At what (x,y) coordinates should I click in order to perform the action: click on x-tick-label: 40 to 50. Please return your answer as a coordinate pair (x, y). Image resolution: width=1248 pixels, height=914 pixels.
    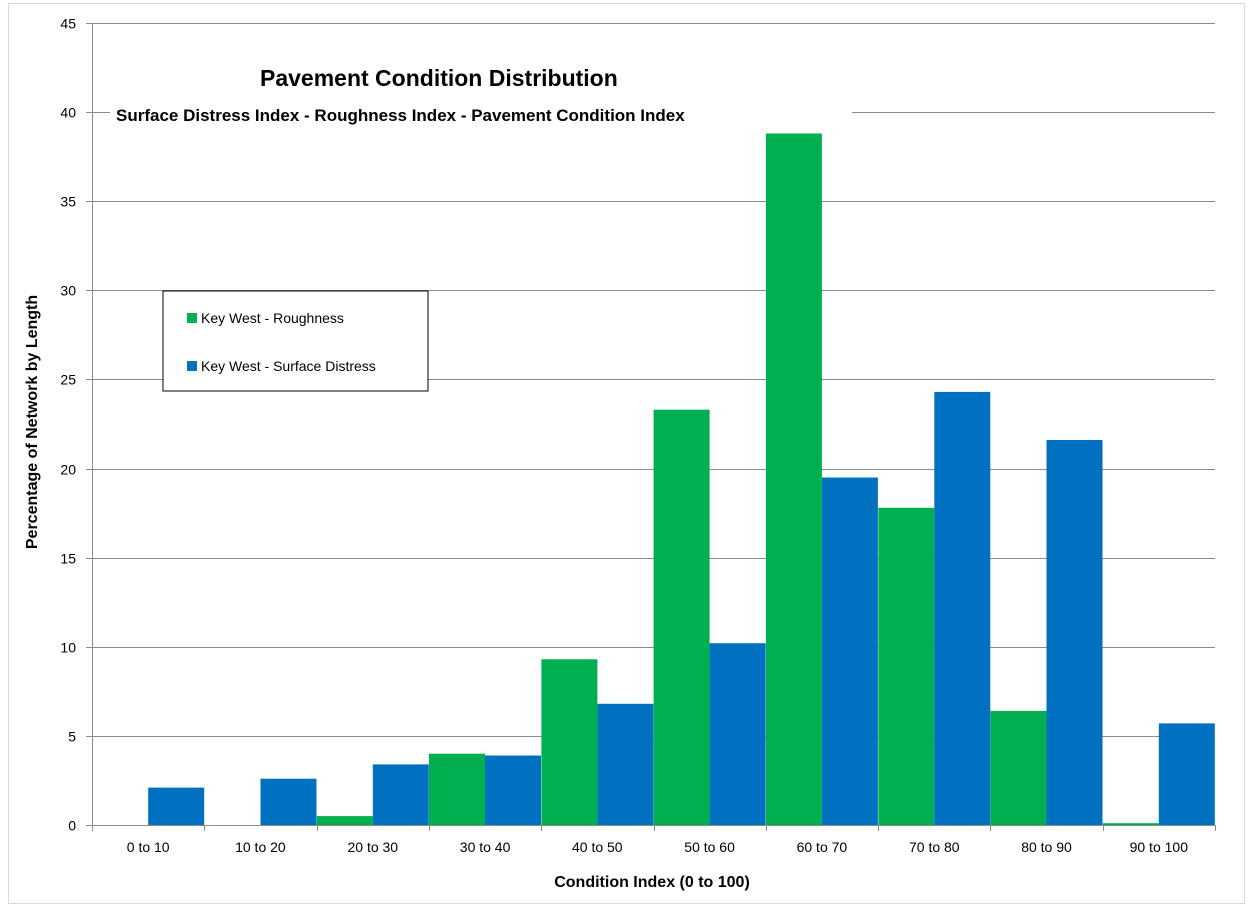
    Looking at the image, I should click on (597, 847).